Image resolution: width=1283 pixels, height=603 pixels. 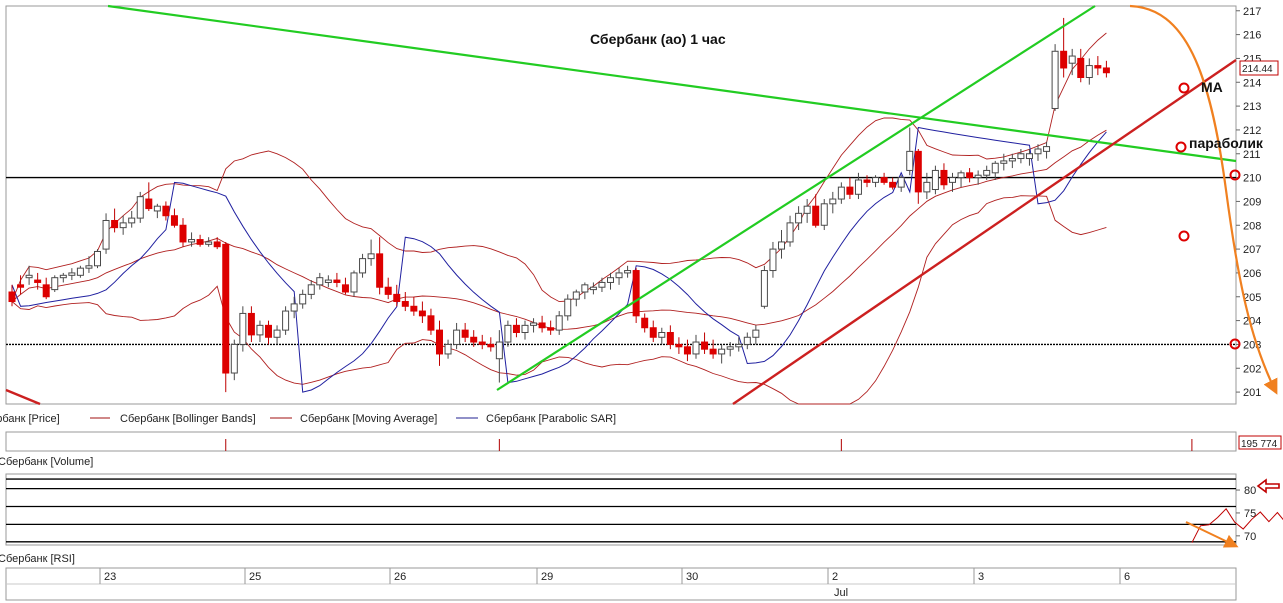 What do you see at coordinates (1250, 514) in the screenshot?
I see `rsi-tick-label: 75` at bounding box center [1250, 514].